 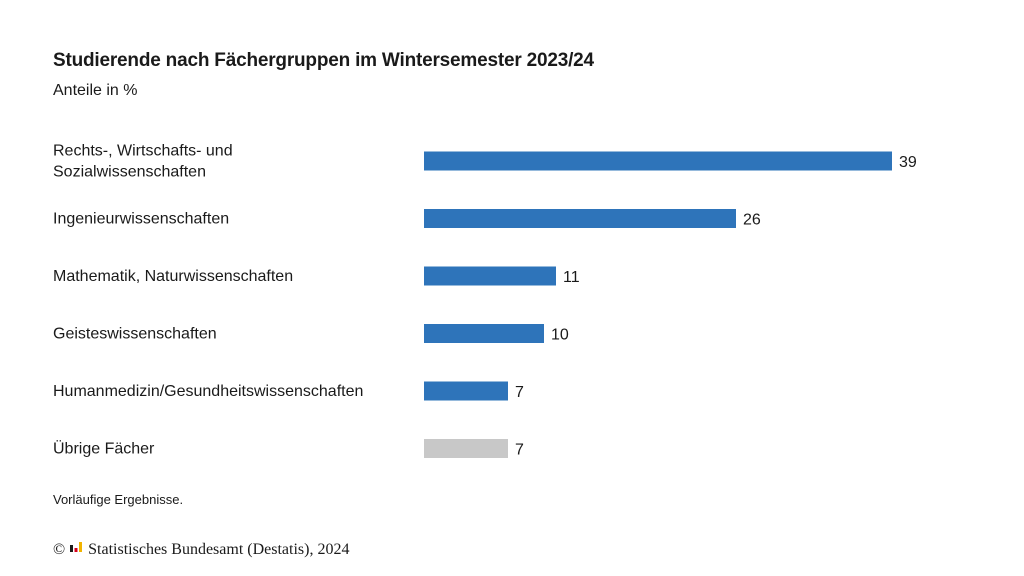 I want to click on bar-row: Mathematik, Naturwissenschaften 11, so click(x=316, y=276).